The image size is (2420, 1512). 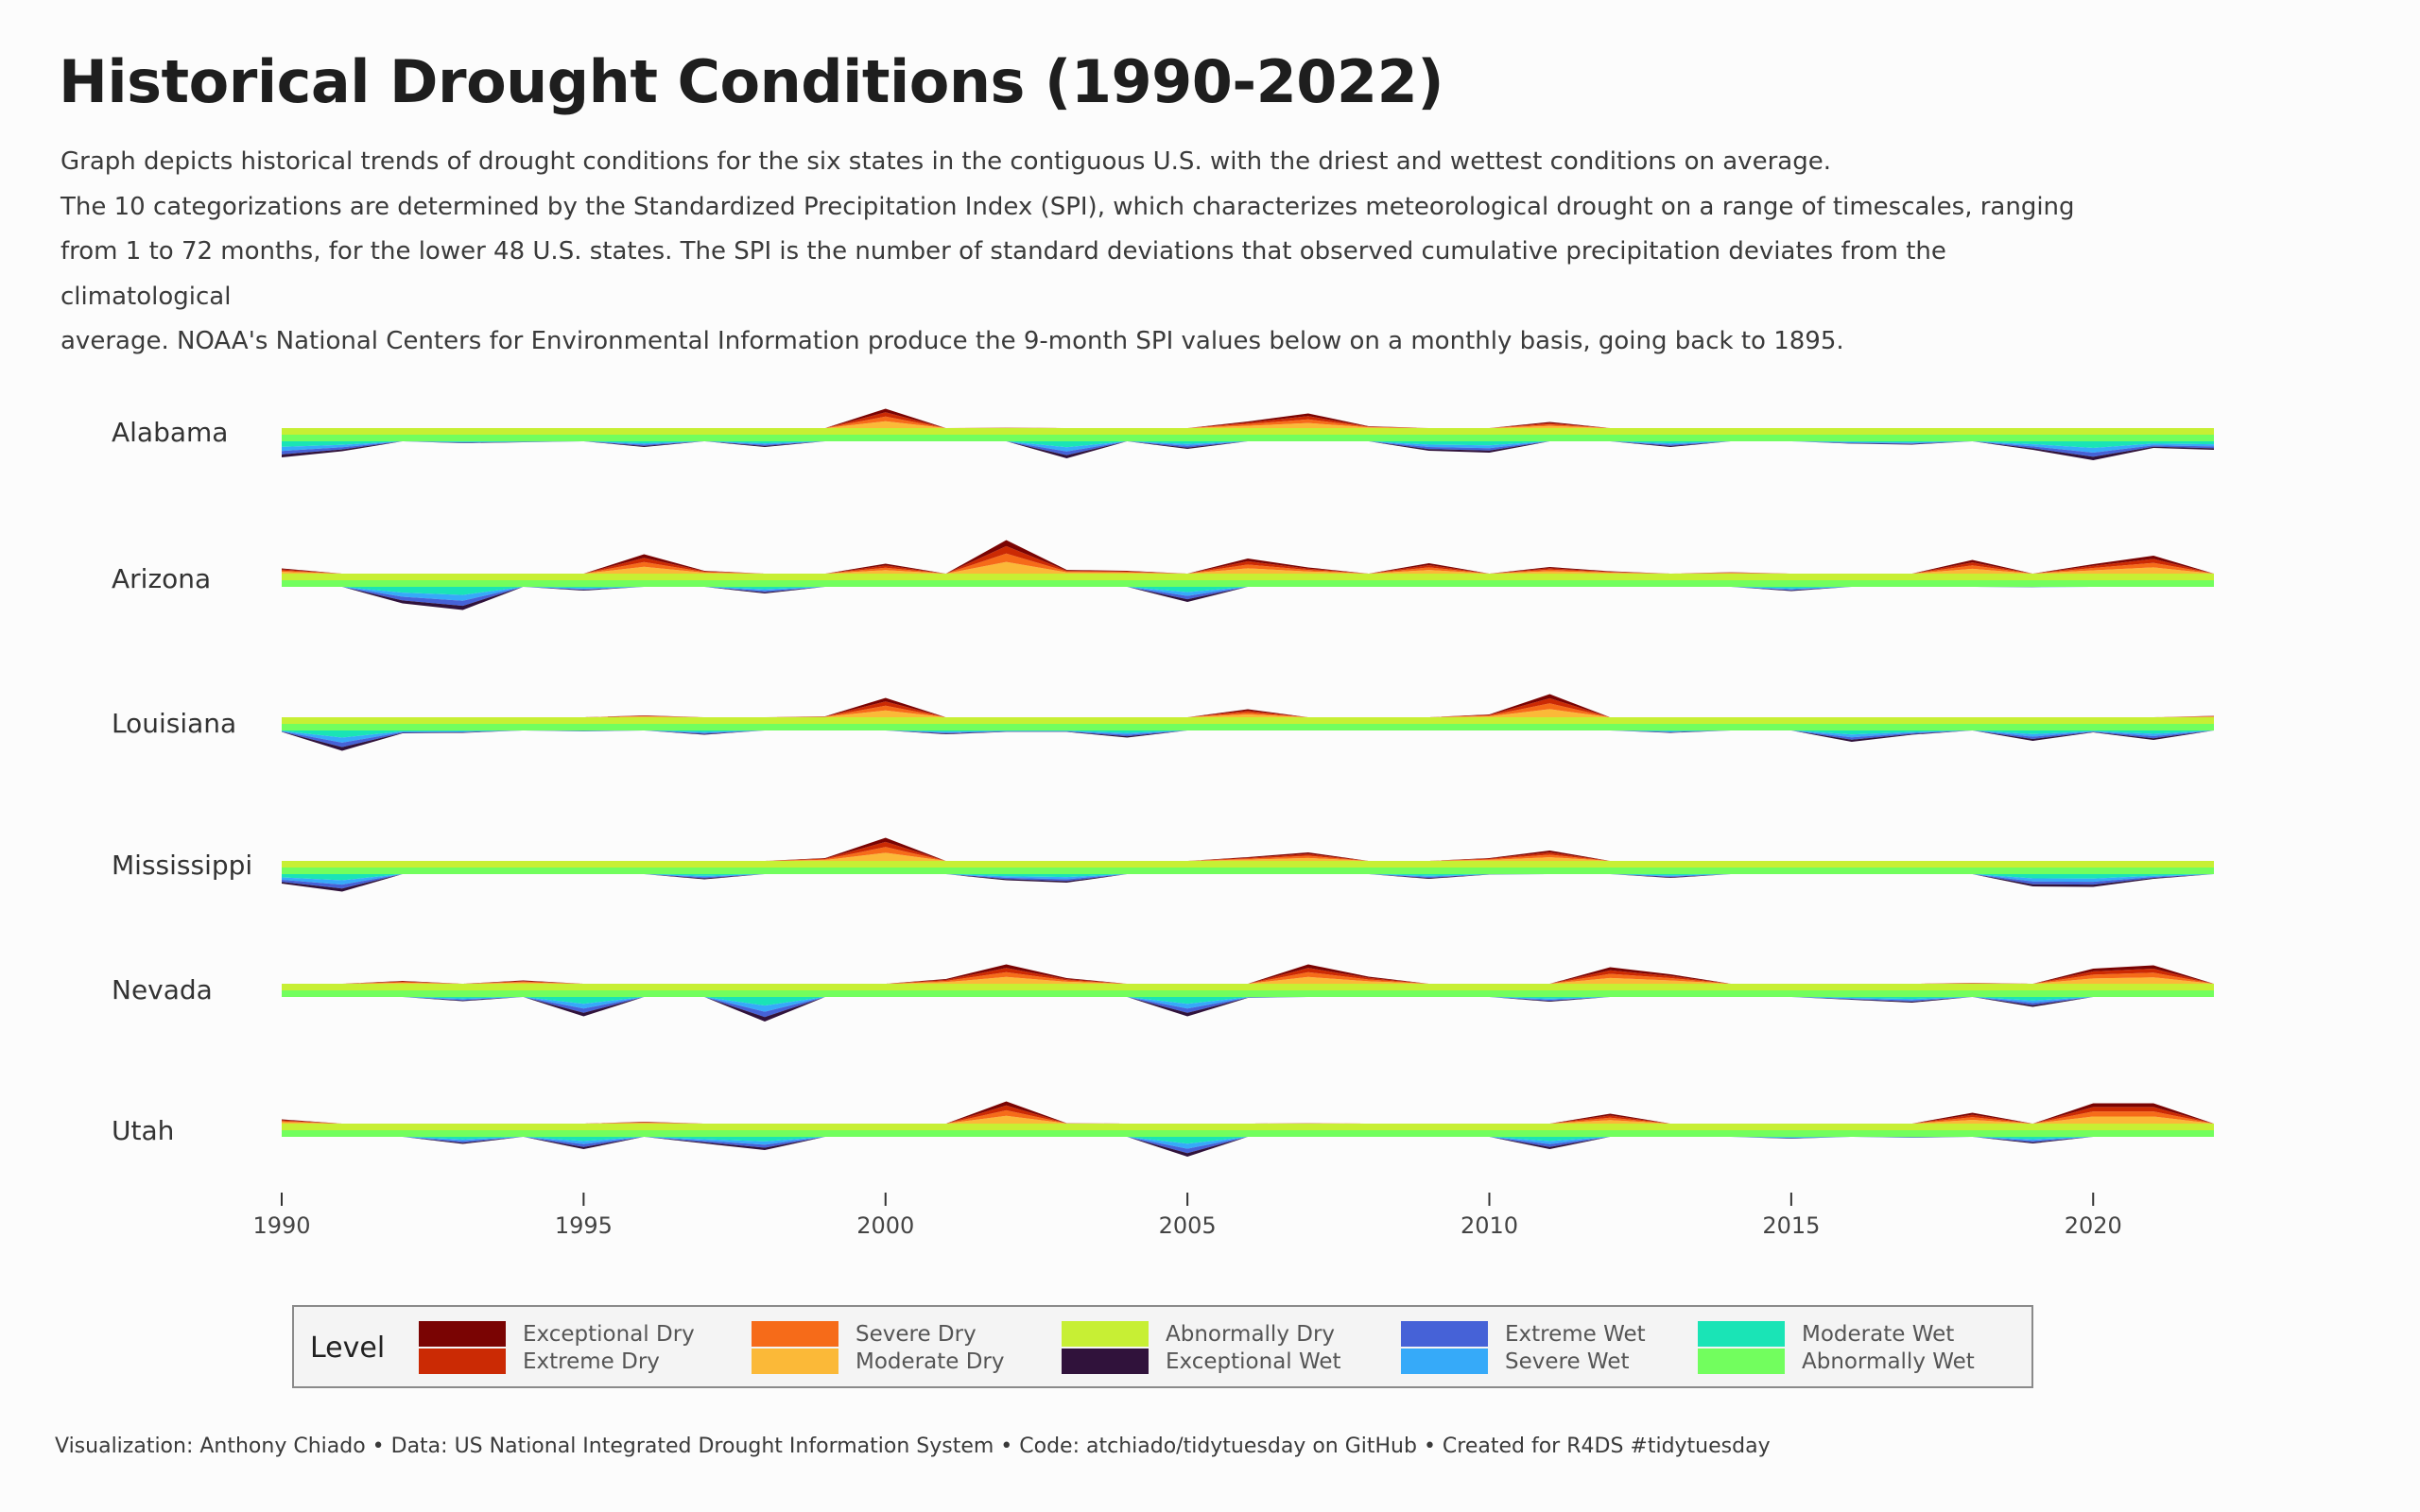 I want to click on legend-item: Severe Wet, so click(x=1516, y=1361).